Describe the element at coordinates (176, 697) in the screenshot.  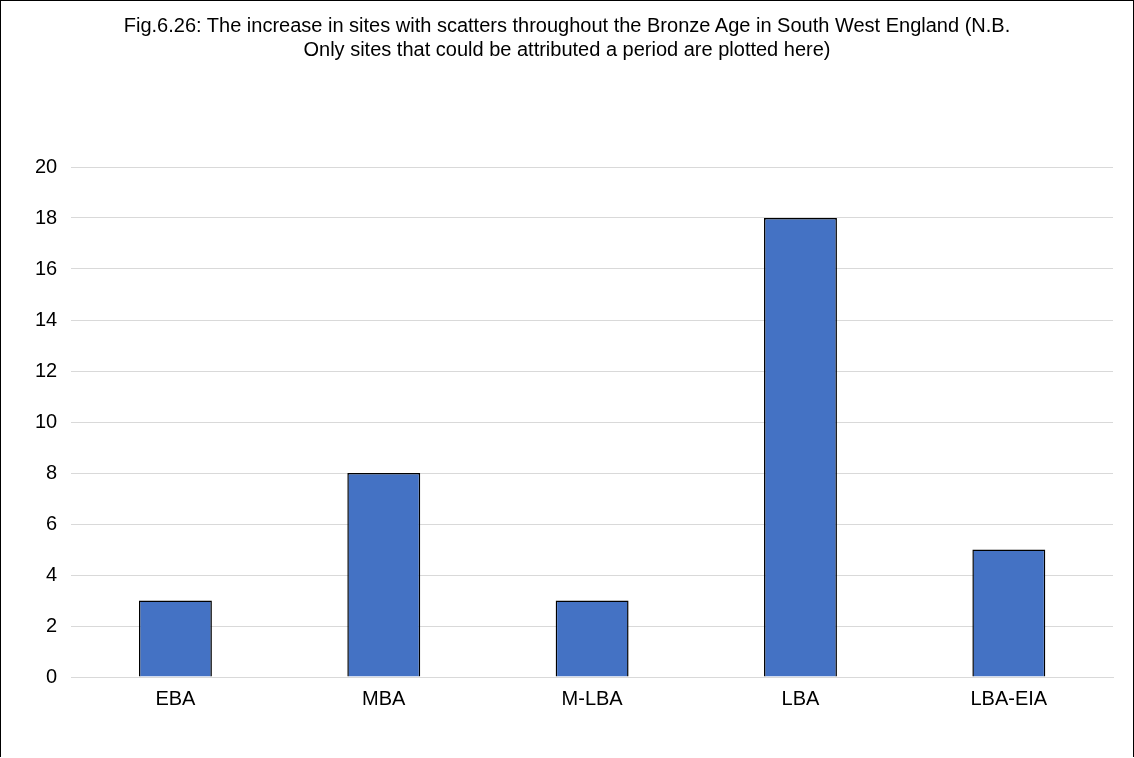
I see `x-tick-label: EBA` at that location.